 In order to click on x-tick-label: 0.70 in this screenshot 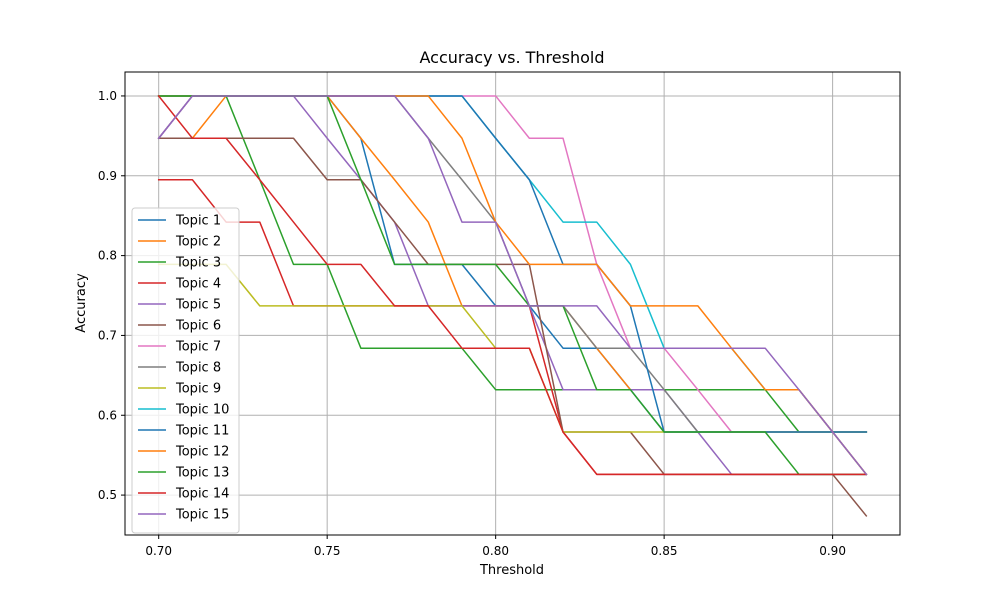, I will do `click(158, 551)`.